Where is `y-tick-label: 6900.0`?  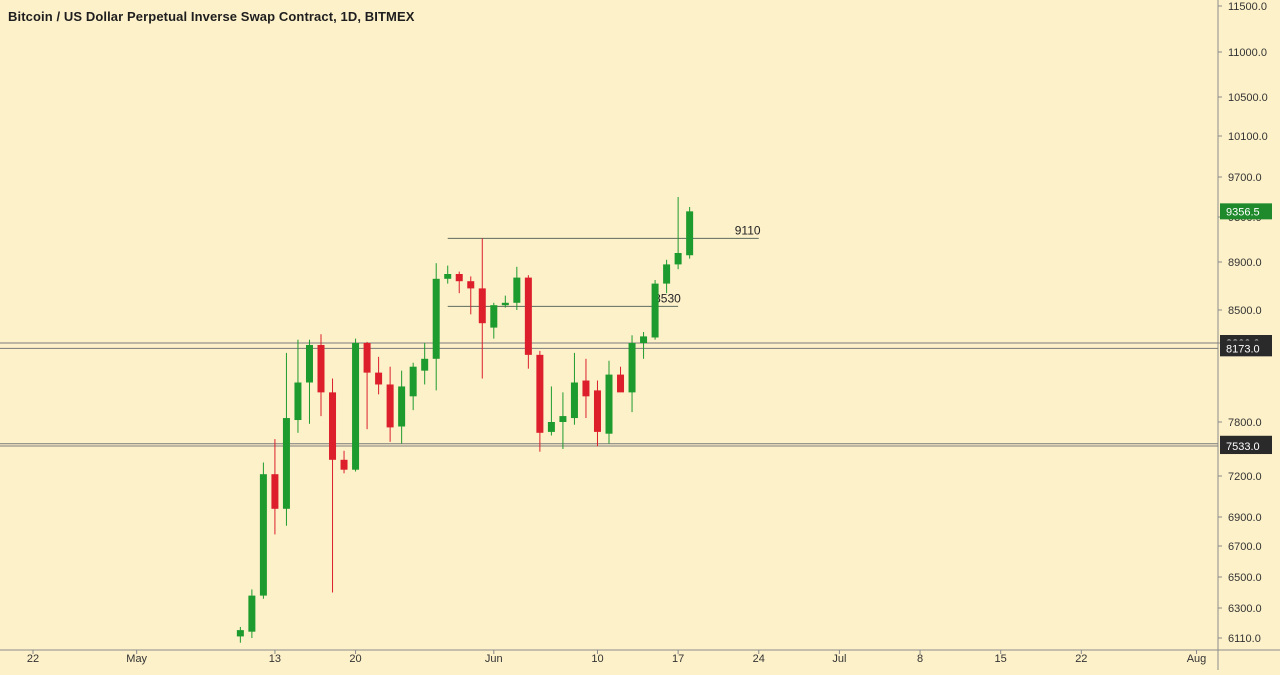
y-tick-label: 6900.0 is located at coordinates (1245, 518).